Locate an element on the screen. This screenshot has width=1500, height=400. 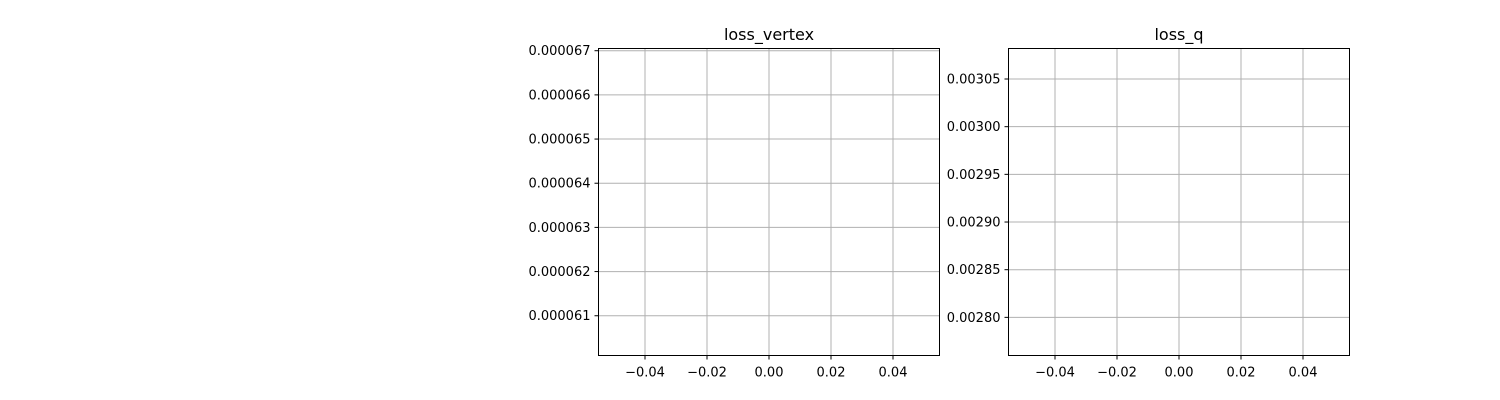
y-tick-label: 0.00280 is located at coordinates (974, 318).